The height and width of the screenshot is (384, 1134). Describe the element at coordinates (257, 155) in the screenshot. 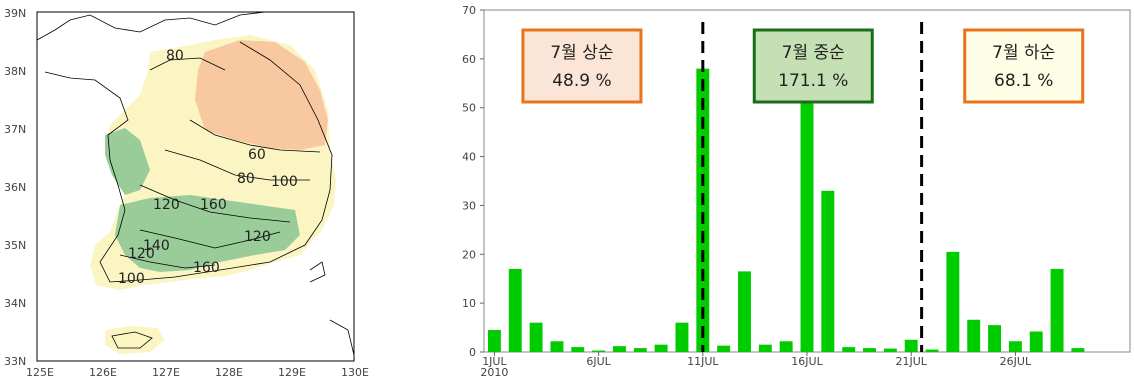

I see `contour-label: 60` at that location.